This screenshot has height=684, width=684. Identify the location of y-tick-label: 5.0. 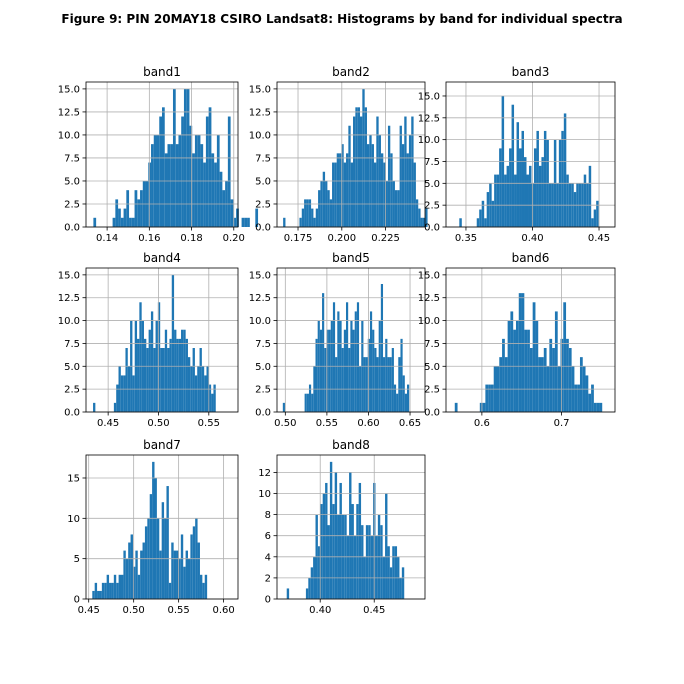
(72, 181).